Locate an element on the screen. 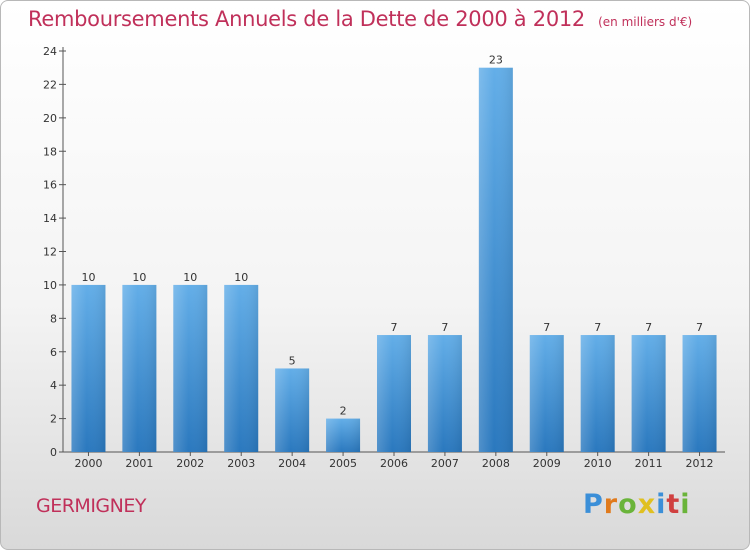 The width and height of the screenshot is (750, 550). logo-letter: r is located at coordinates (611, 504).